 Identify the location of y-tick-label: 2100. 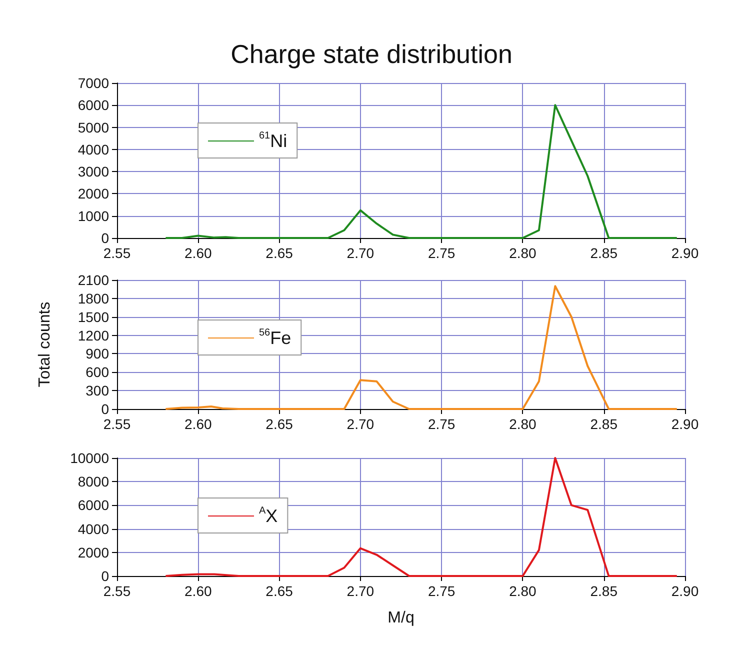
(94, 280).